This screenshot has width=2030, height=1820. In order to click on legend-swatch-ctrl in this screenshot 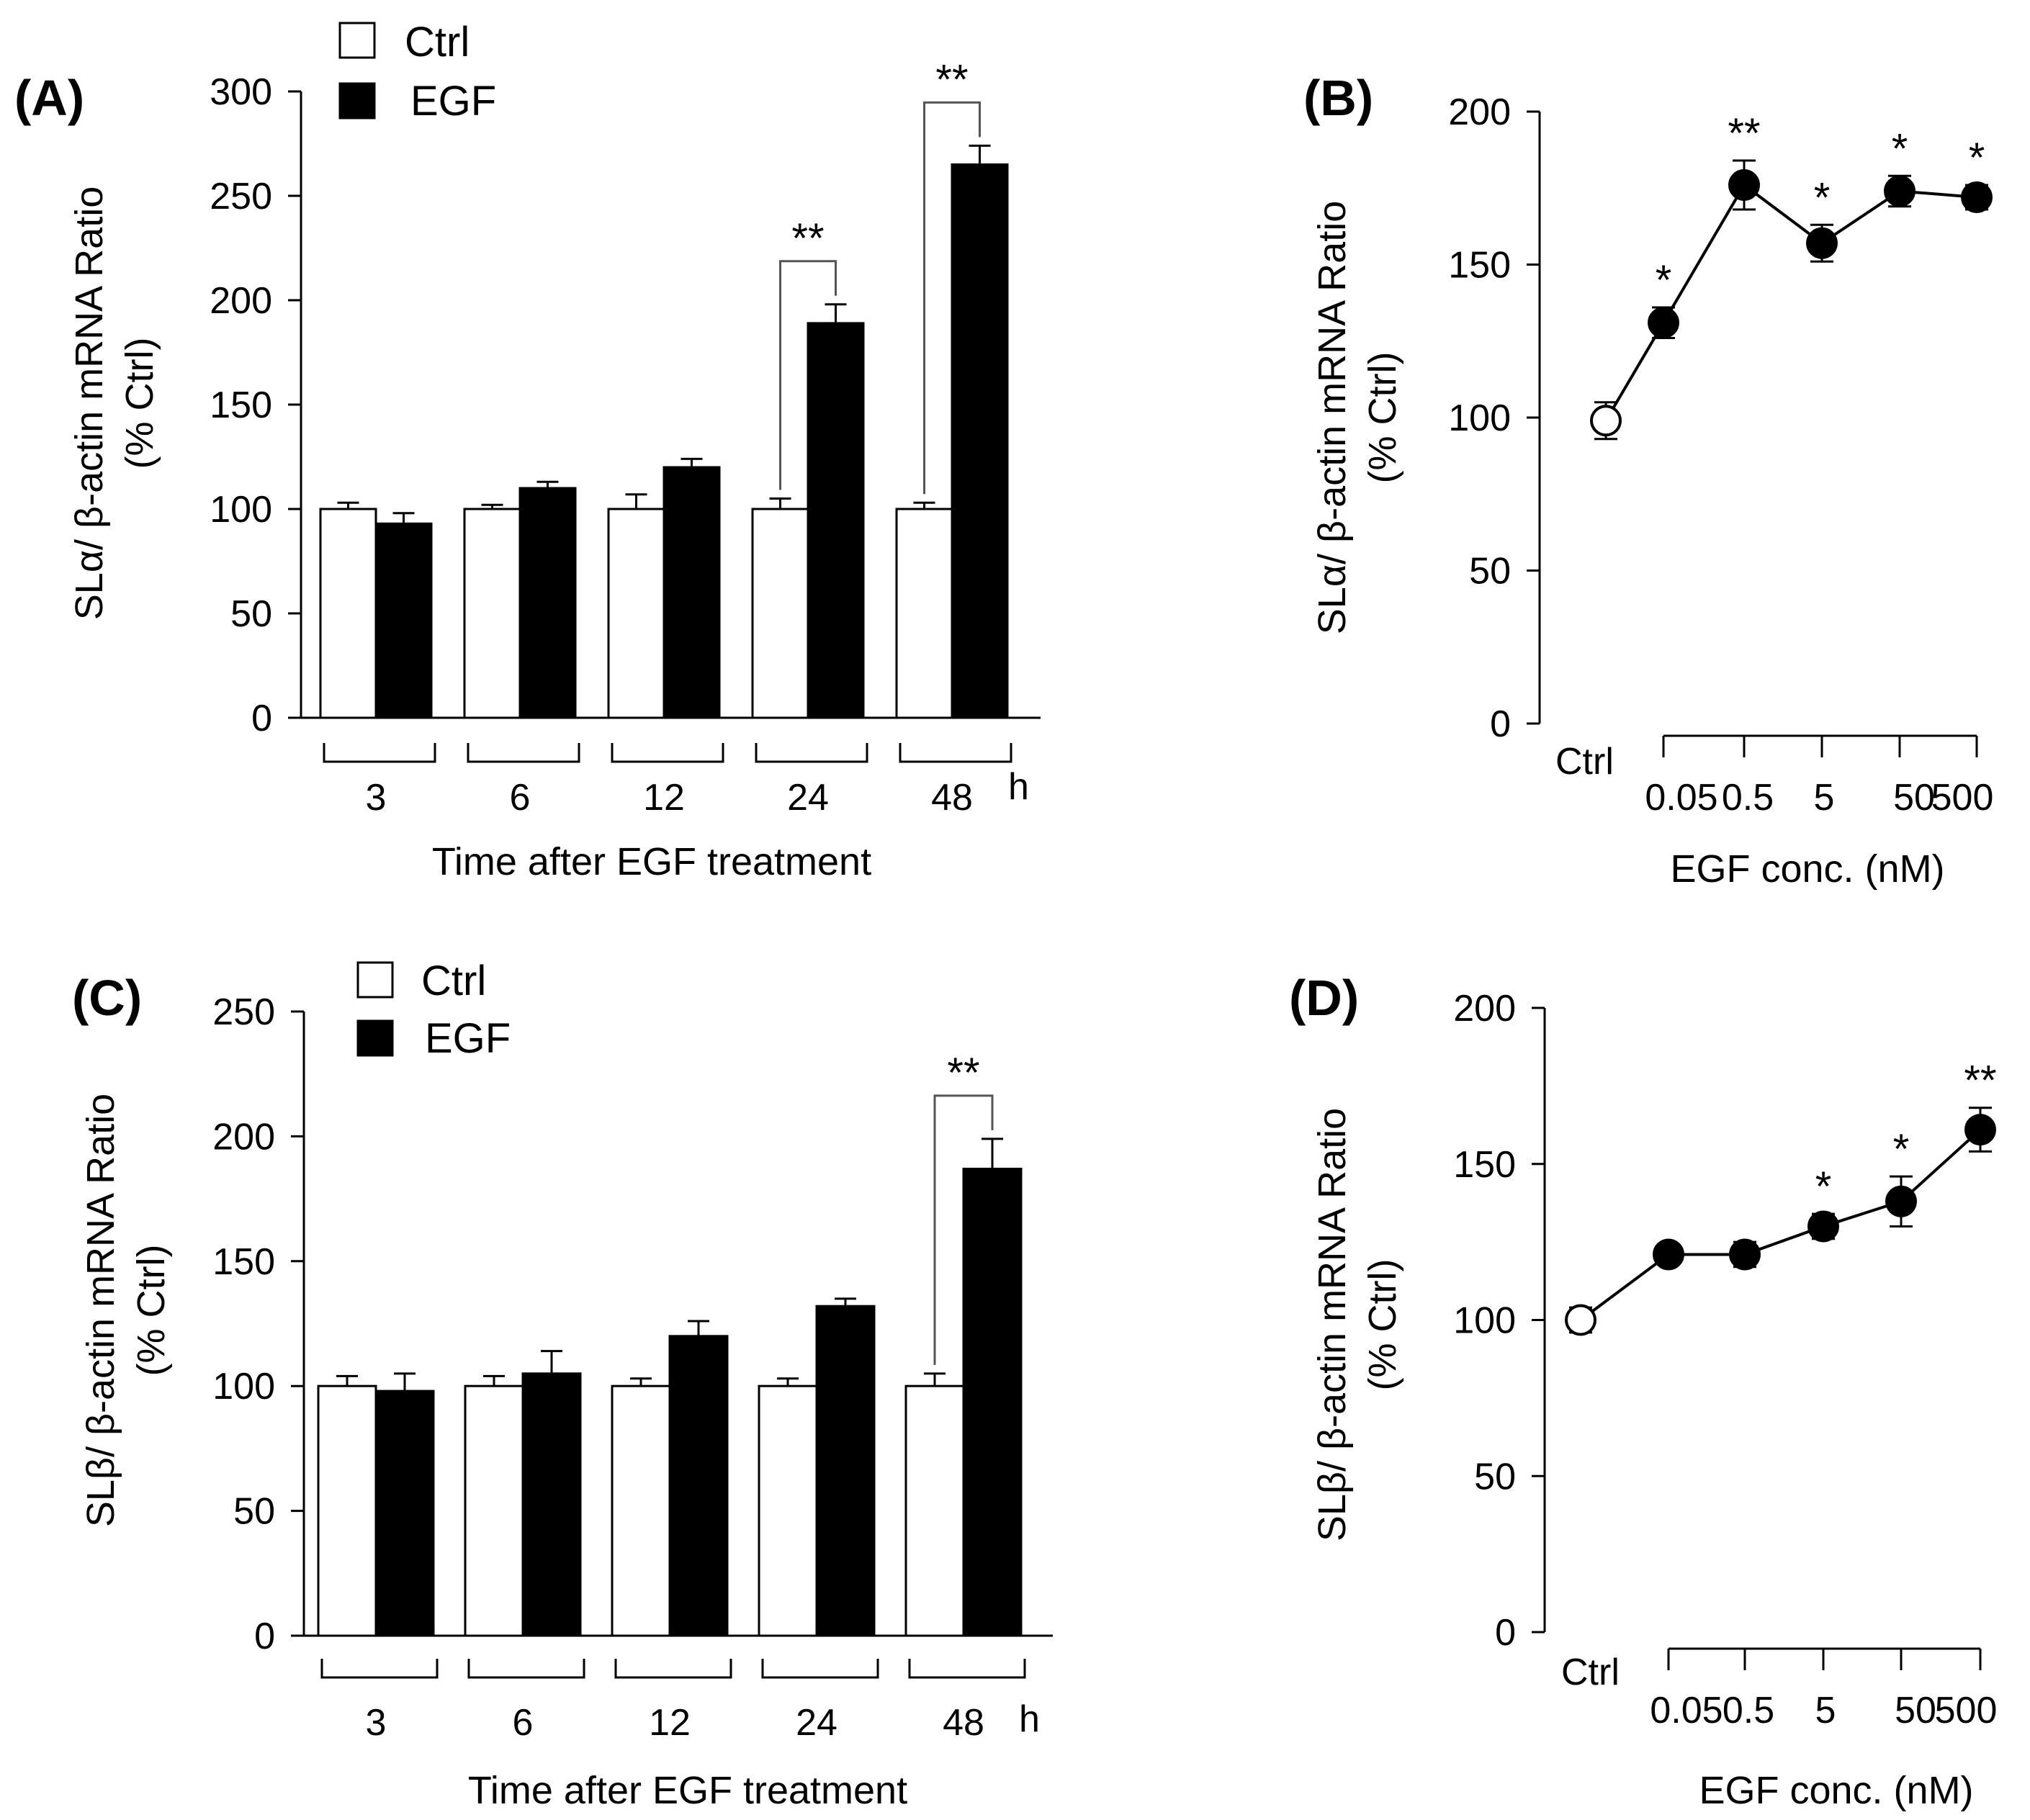, I will do `click(357, 40)`.